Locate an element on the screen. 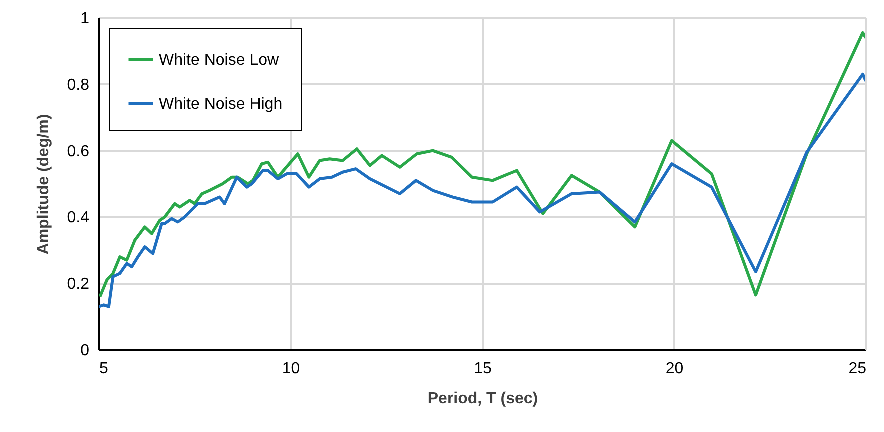 The width and height of the screenshot is (884, 432). y-tick-label: 0 is located at coordinates (85, 351).